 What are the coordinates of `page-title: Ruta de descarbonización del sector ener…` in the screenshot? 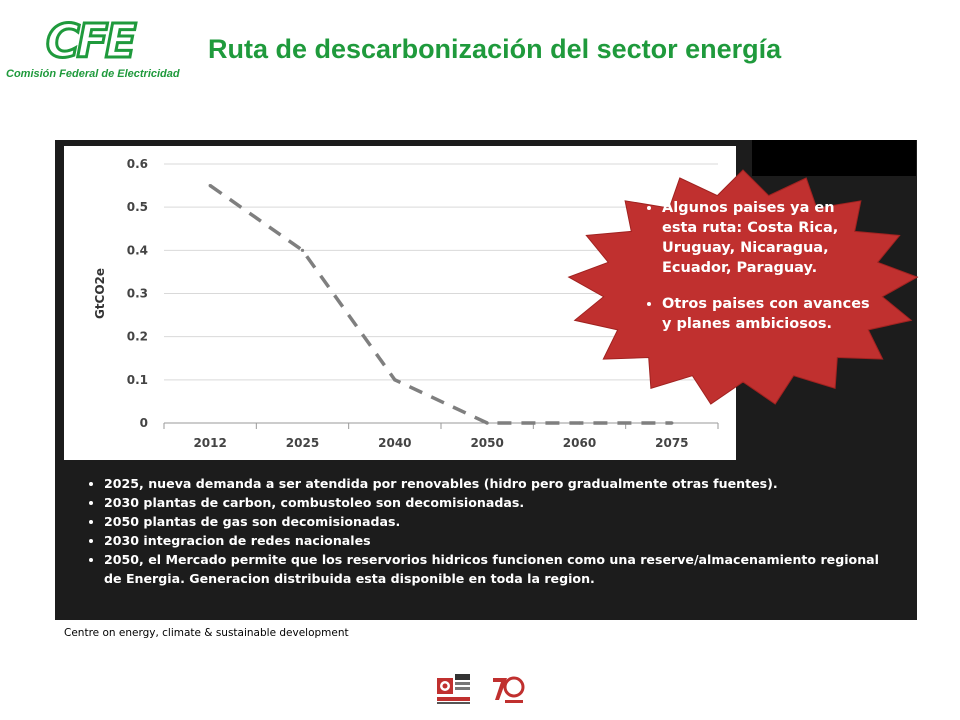 It's located at (495, 49).